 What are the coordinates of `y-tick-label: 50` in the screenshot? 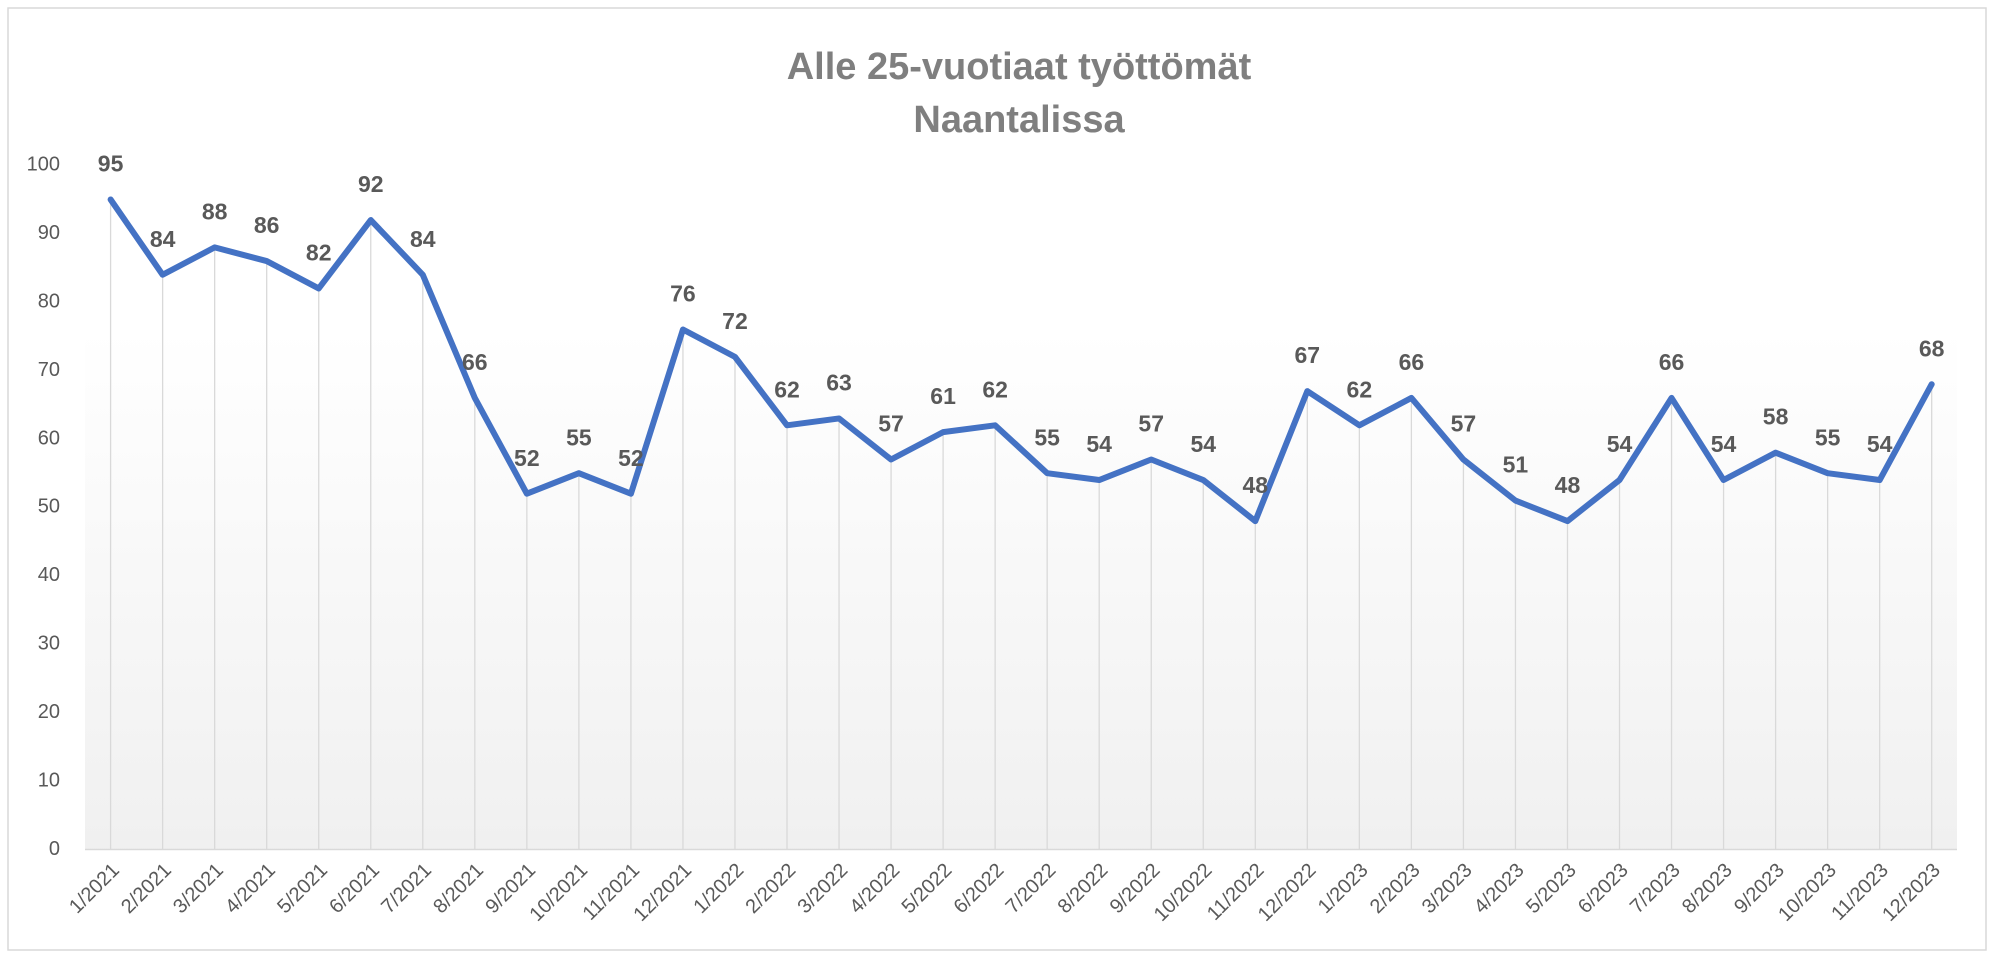 It's located at (49, 507).